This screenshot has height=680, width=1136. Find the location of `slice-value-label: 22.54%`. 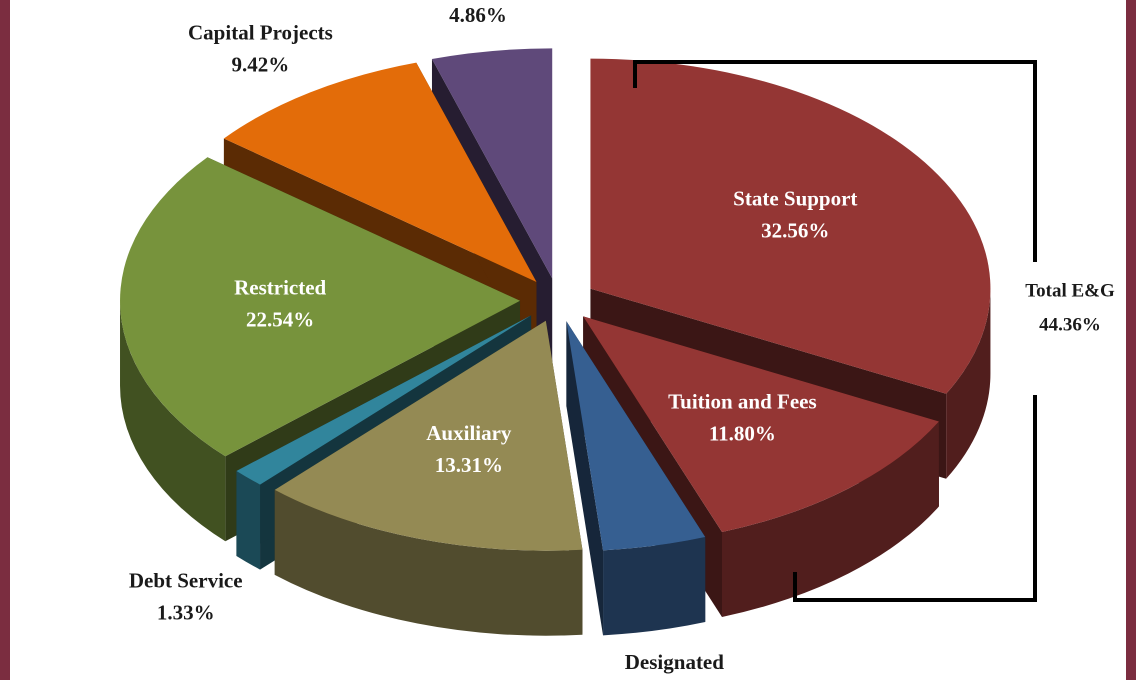

slice-value-label: 22.54% is located at coordinates (280, 319).